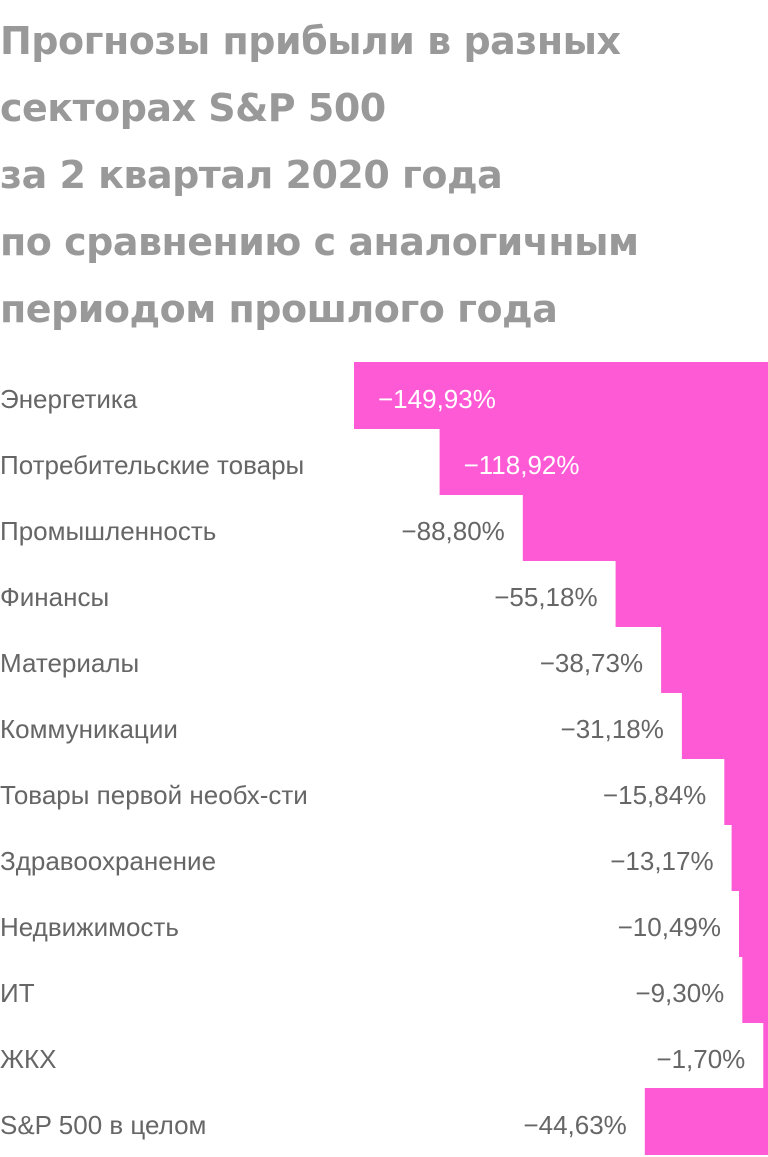  I want to click on category-label-row-5: Материалы, so click(69, 663).